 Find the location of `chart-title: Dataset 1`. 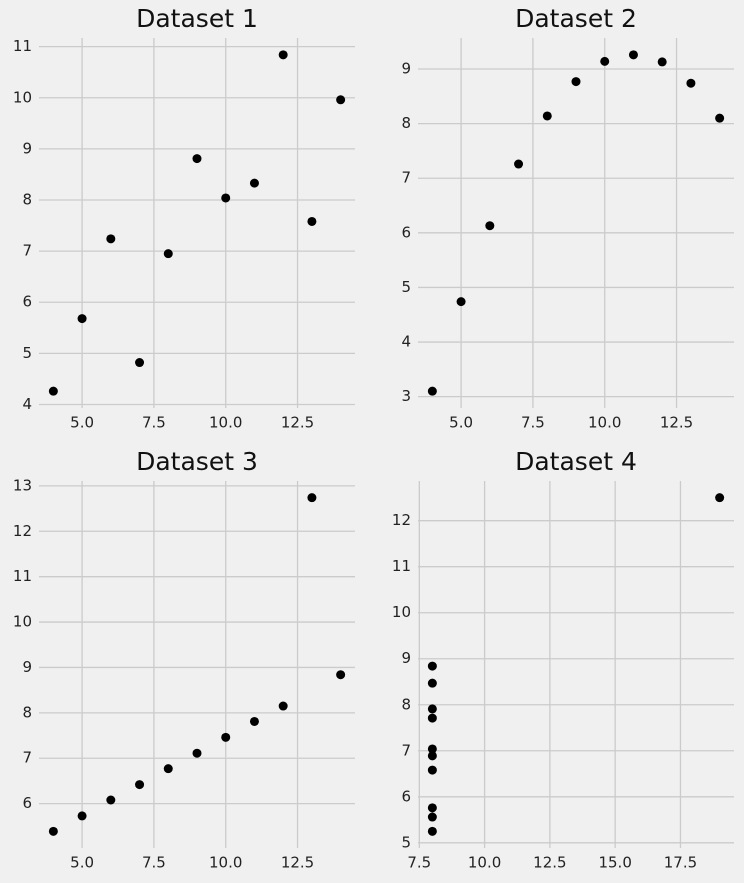

chart-title: Dataset 1 is located at coordinates (197, 18).